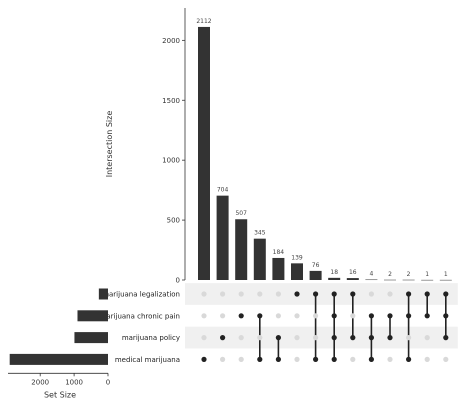 This screenshot has width=474, height=406. What do you see at coordinates (325, 326) in the screenshot?
I see `intersection-matrix` at bounding box center [325, 326].